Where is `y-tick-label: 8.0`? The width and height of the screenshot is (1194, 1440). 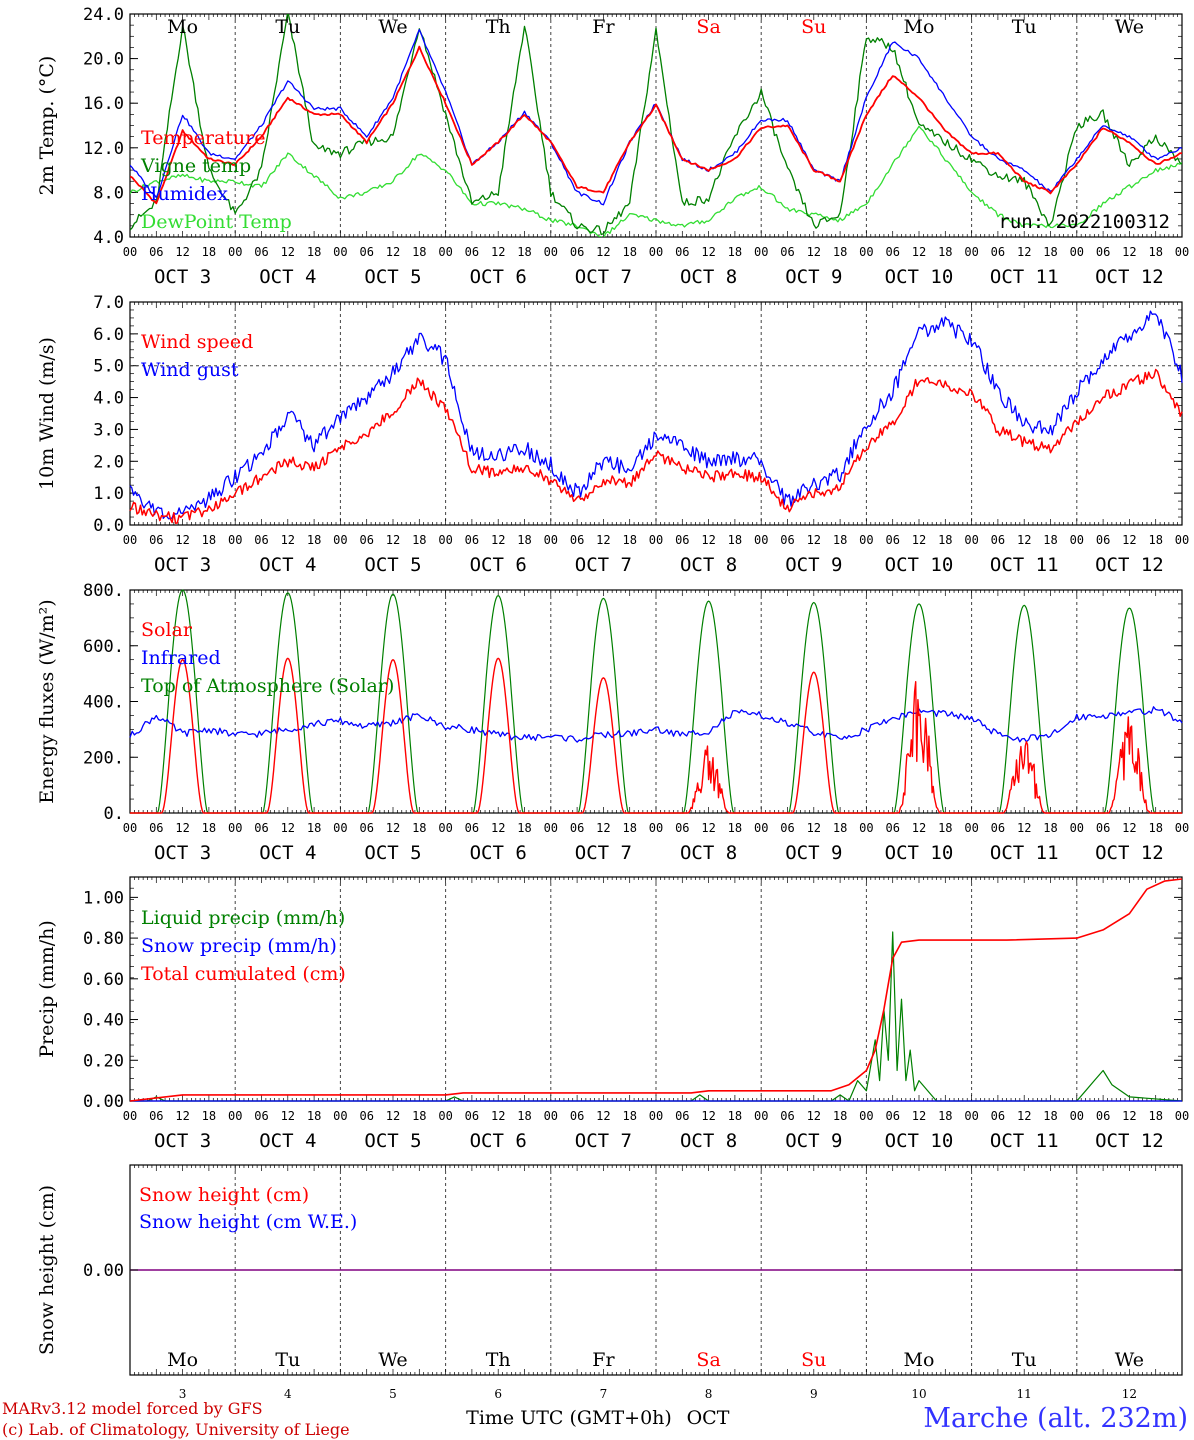 y-tick-label: 8.0 is located at coordinates (108, 193).